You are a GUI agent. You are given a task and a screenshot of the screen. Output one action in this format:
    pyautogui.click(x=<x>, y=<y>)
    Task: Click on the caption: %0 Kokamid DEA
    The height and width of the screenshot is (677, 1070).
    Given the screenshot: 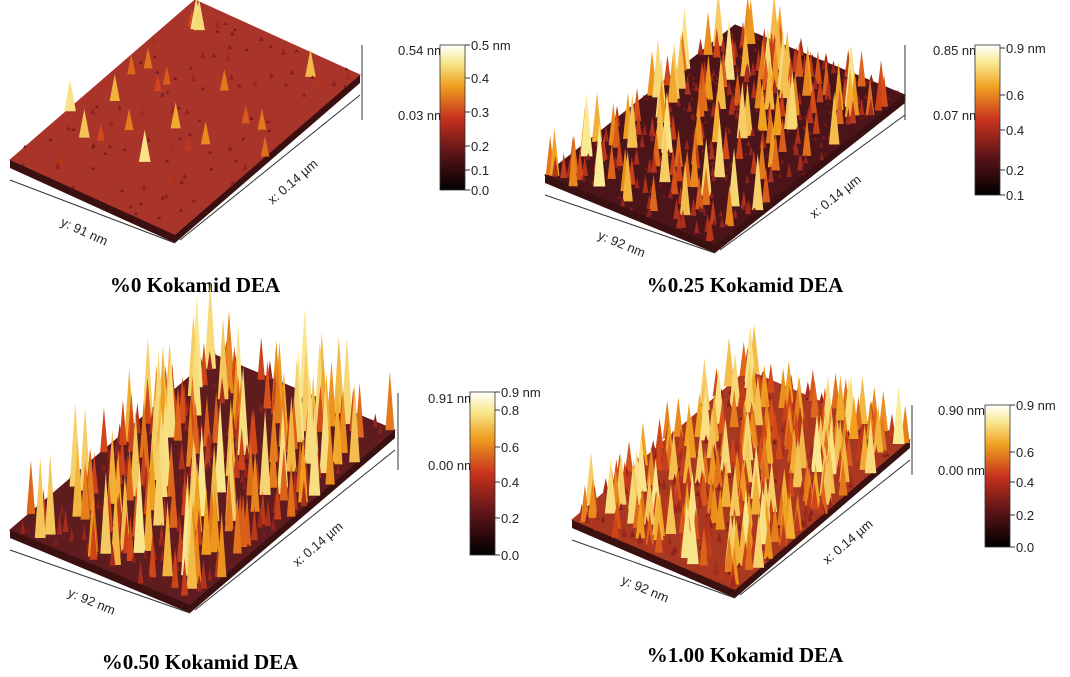 What is the action you would take?
    pyautogui.click(x=195, y=285)
    